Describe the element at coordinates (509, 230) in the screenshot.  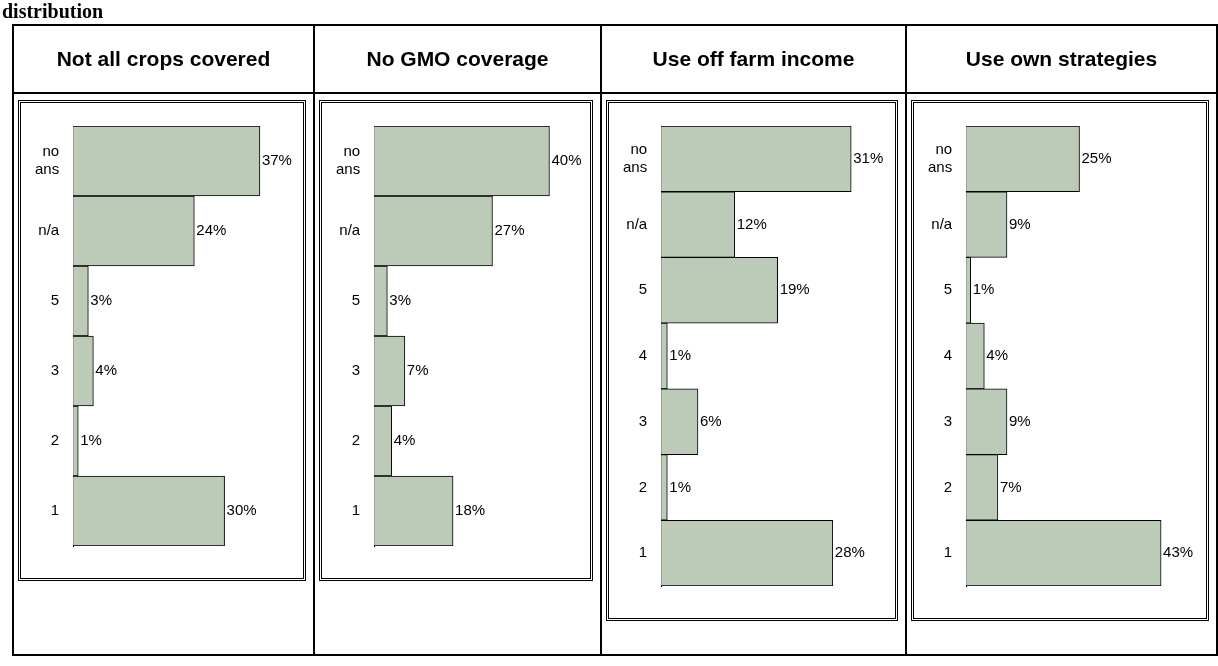
I see `data-label: 27%` at that location.